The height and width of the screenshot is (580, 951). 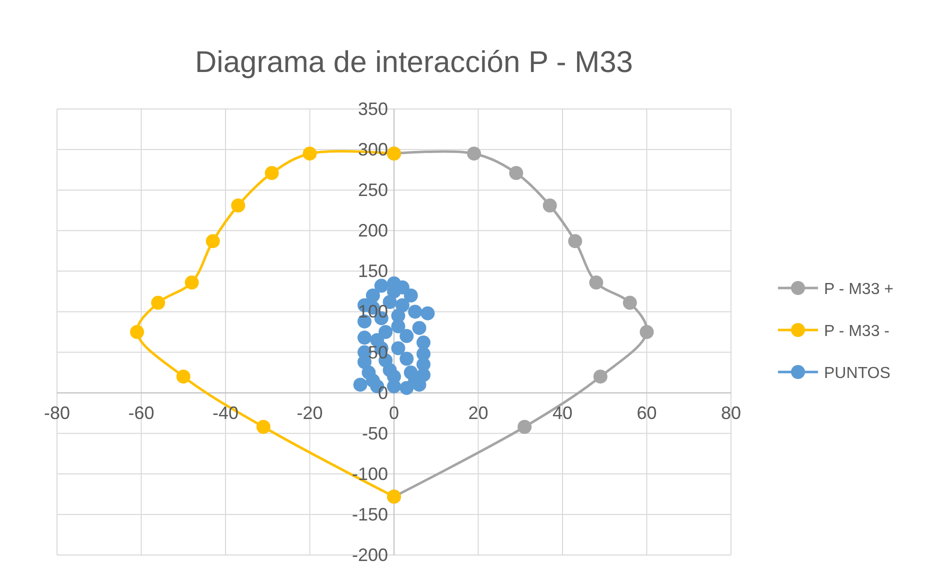 I want to click on x-tick-label: -40, so click(x=225, y=412).